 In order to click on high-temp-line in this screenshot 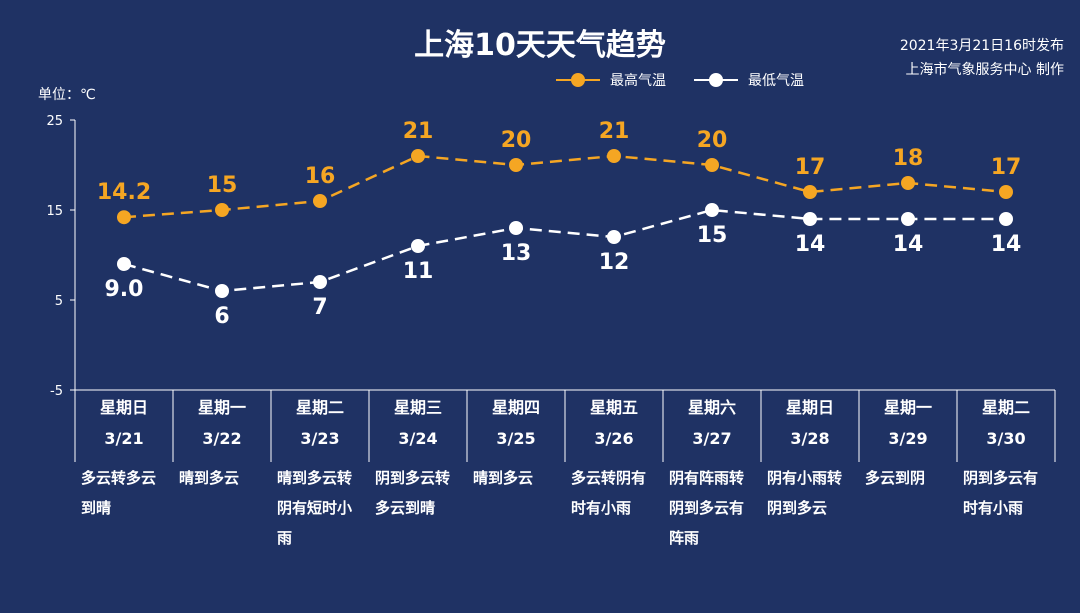, I will do `click(565, 186)`.